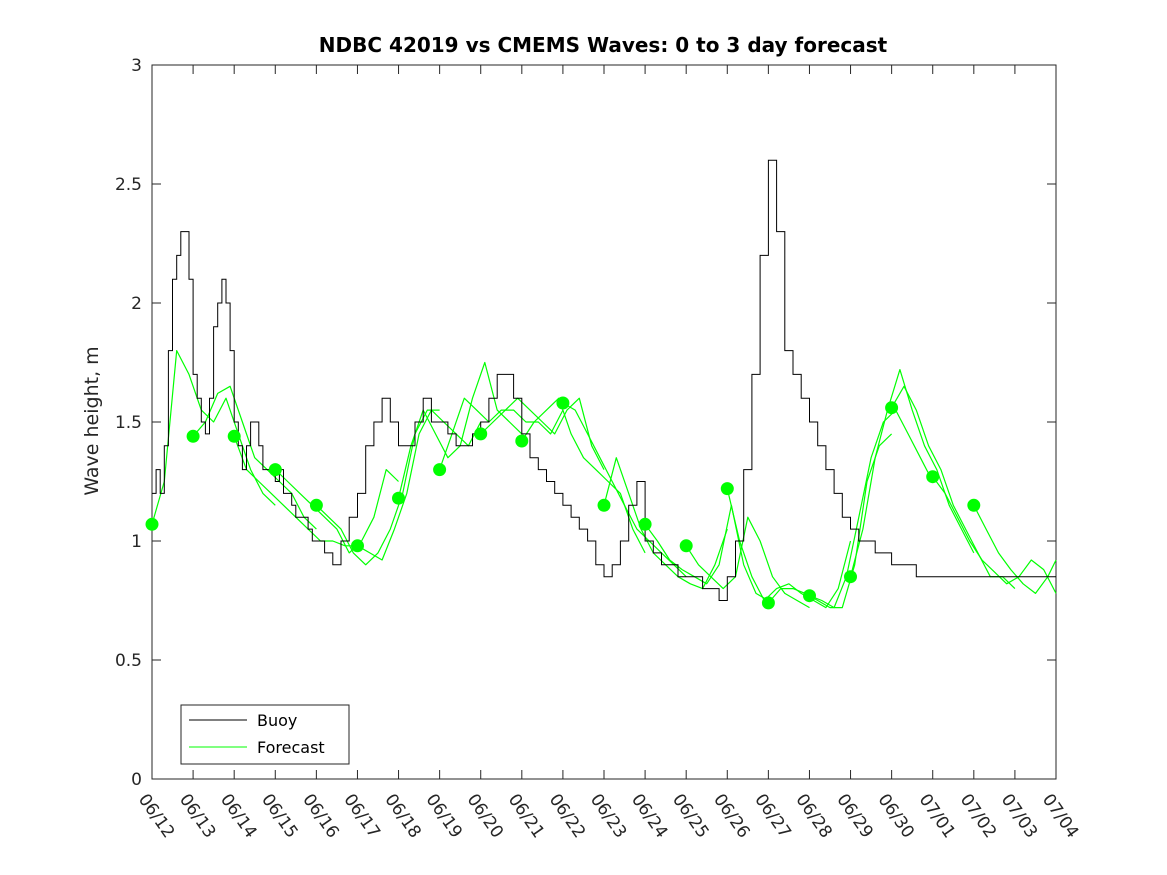  I want to click on y-tick-label: 0, so click(136, 780).